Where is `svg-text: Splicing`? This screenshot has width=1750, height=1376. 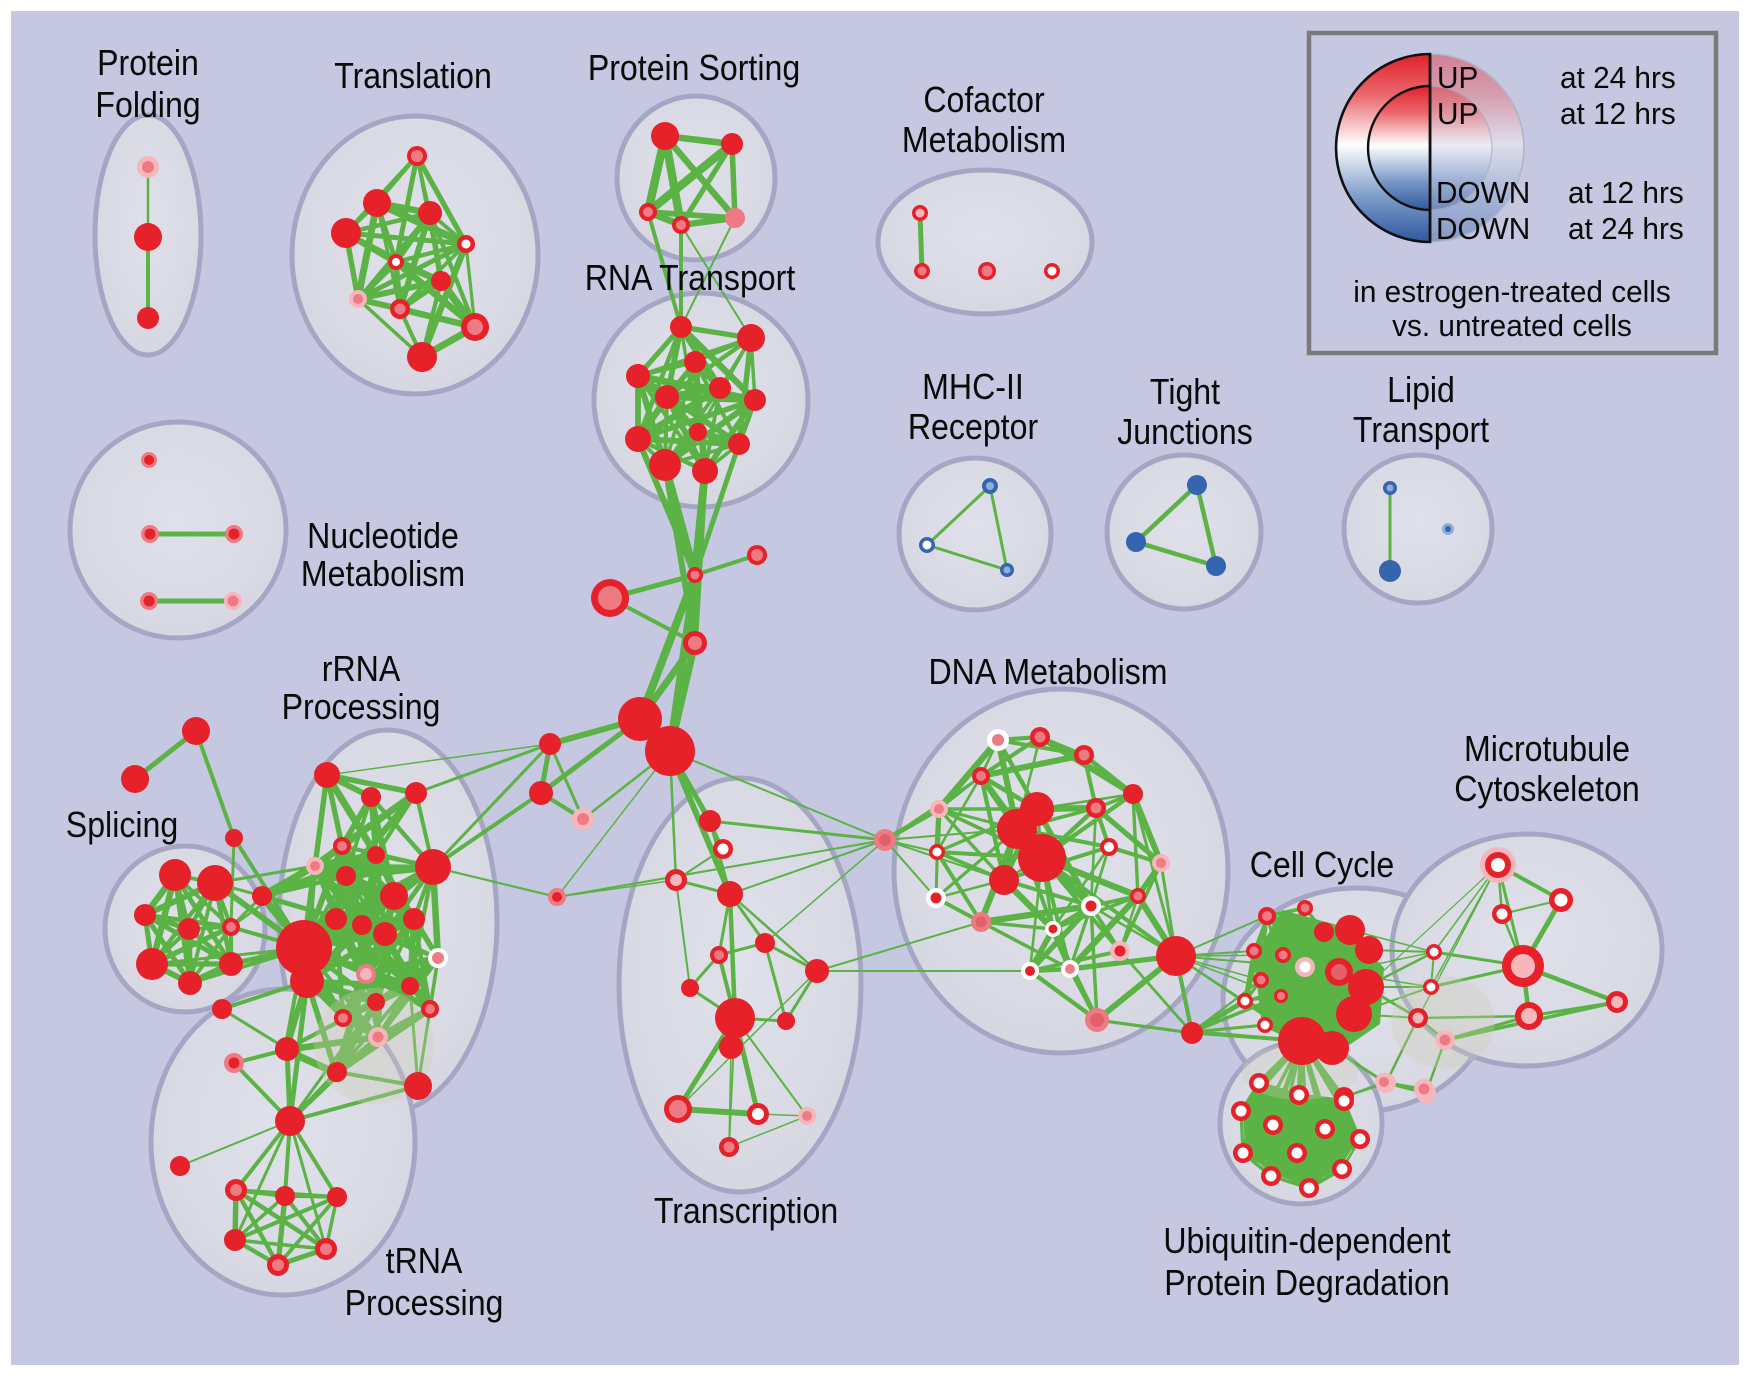
svg-text: Splicing is located at coordinates (122, 825).